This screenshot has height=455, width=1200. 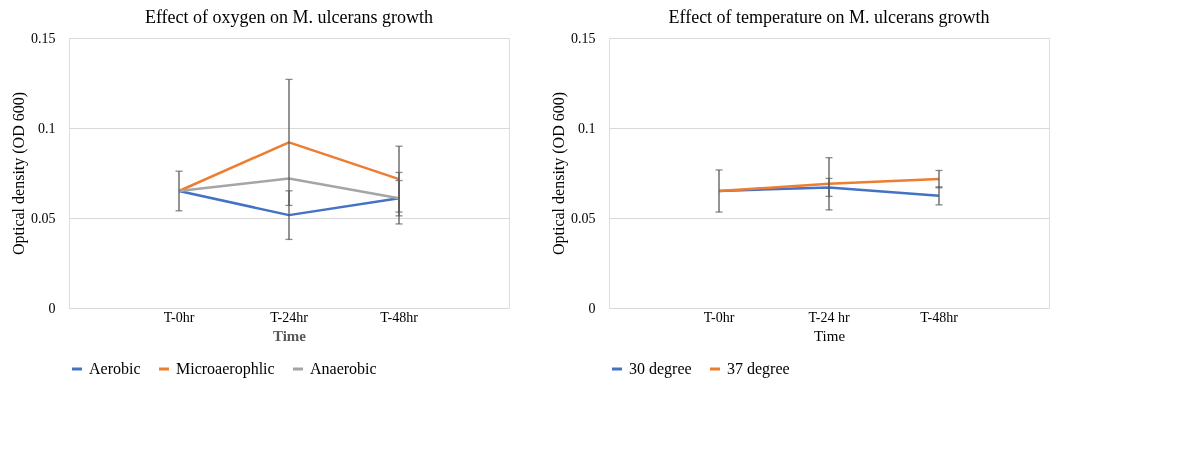 What do you see at coordinates (289, 17) in the screenshot?
I see `chart-title: Effect of oxygen on M. ulcerans growth` at bounding box center [289, 17].